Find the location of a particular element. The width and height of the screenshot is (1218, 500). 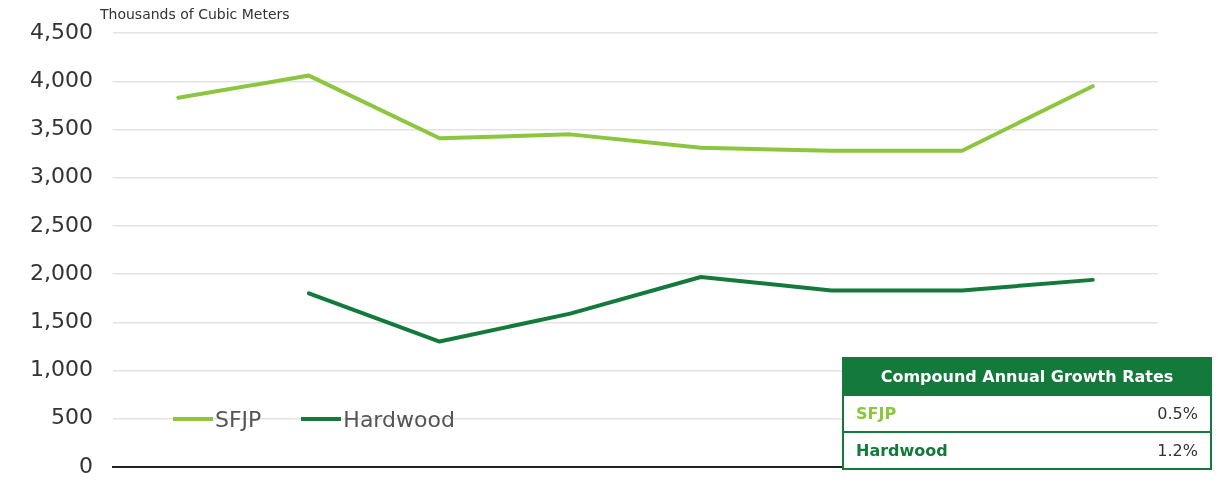

y-tick-label: 1,000 is located at coordinates (61, 369).